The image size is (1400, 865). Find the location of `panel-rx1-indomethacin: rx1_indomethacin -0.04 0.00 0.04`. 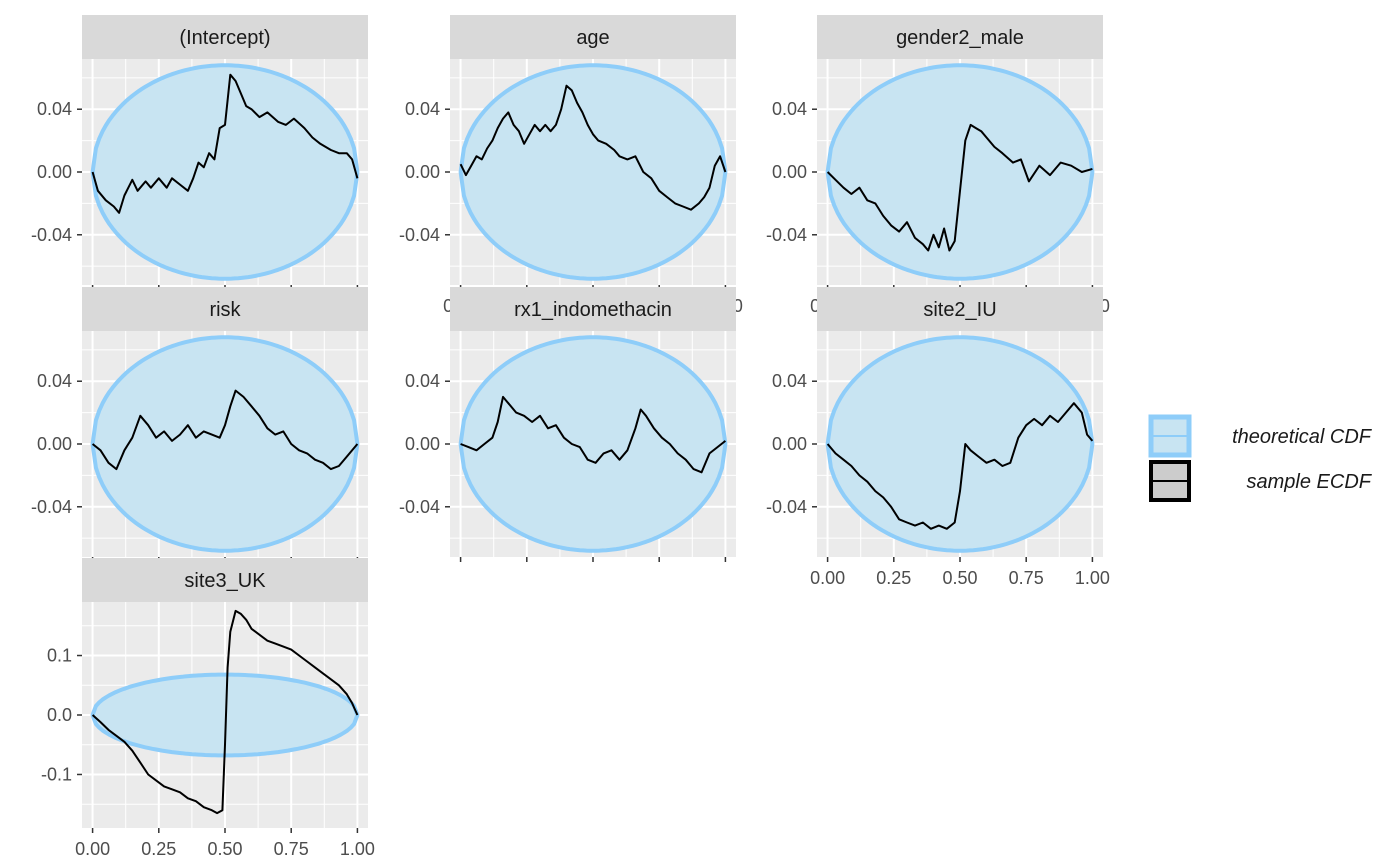

panel-rx1-indomethacin: rx1_indomethacin -0.04 0.00 0.04 is located at coordinates (567, 424).